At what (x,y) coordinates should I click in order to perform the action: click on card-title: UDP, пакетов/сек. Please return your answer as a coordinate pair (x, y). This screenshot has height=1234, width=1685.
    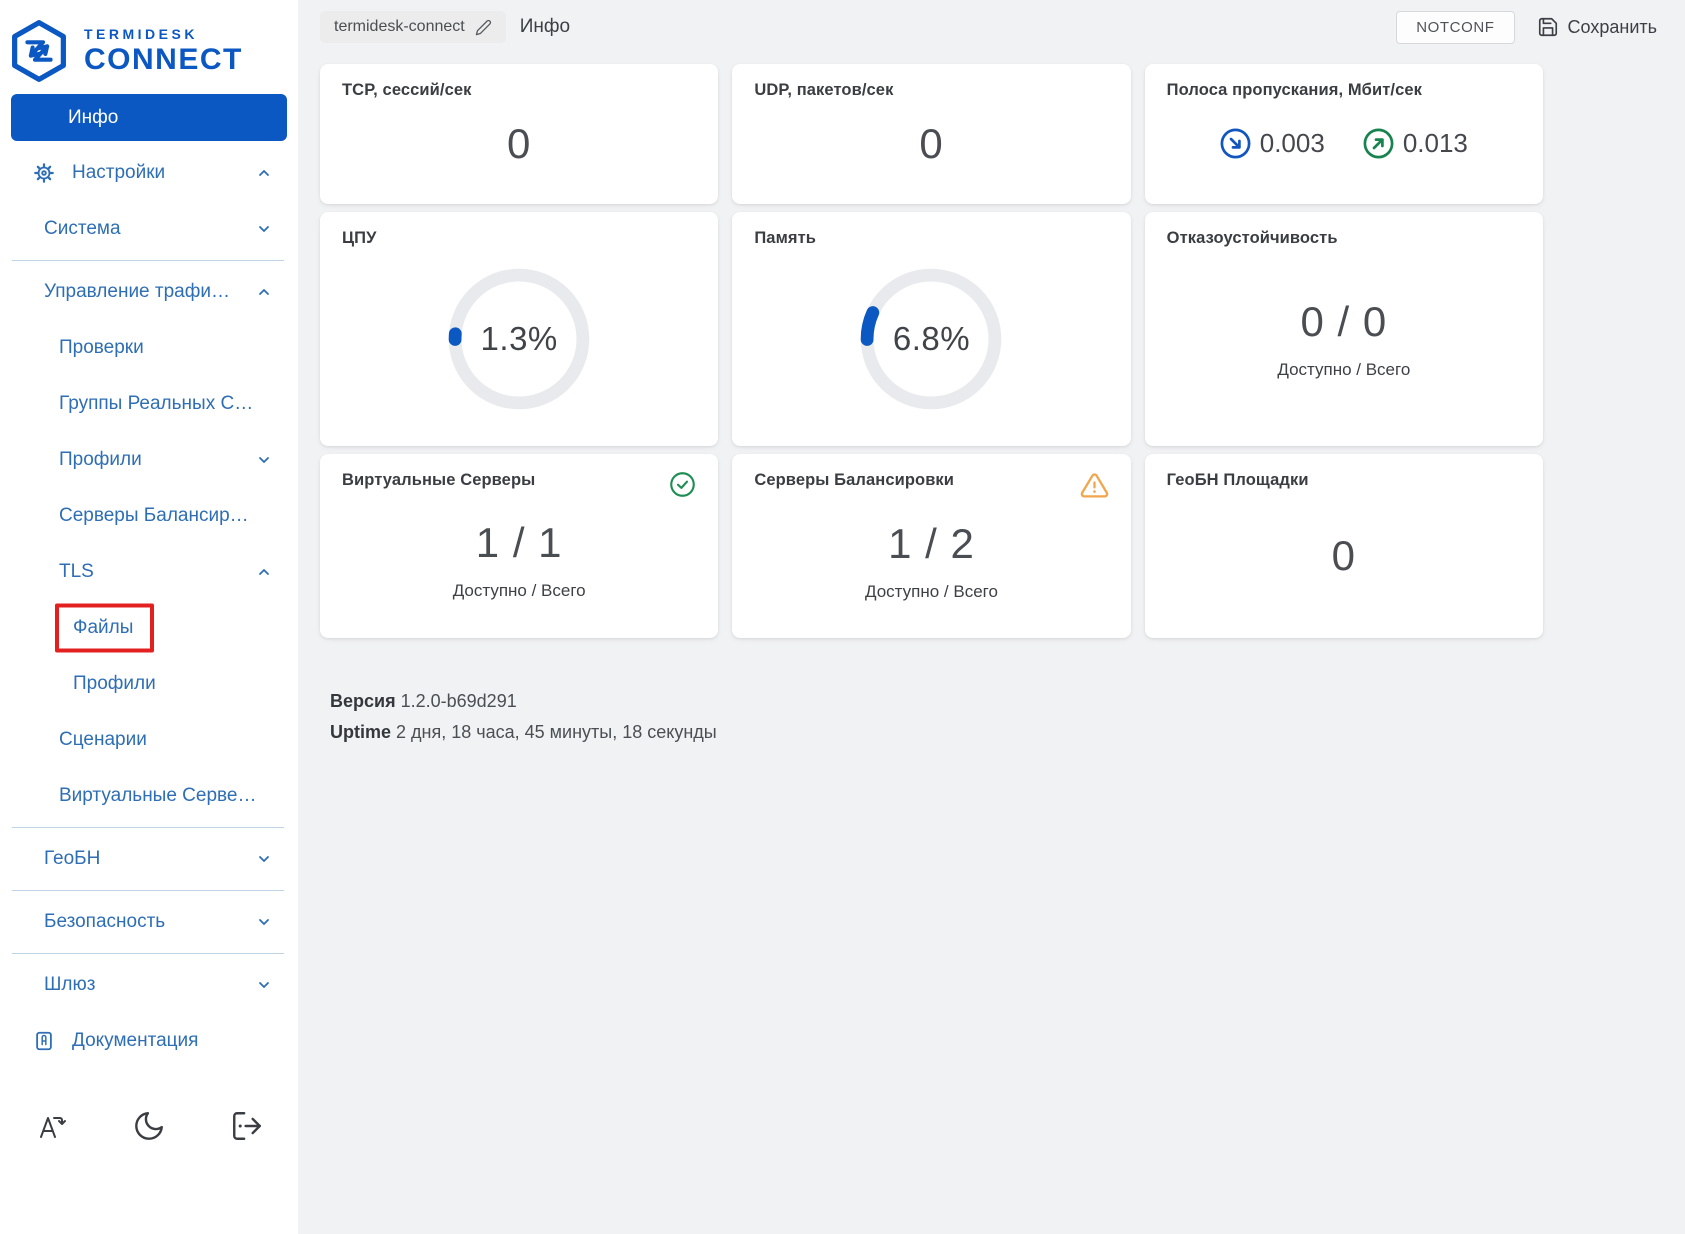
    Looking at the image, I should click on (824, 90).